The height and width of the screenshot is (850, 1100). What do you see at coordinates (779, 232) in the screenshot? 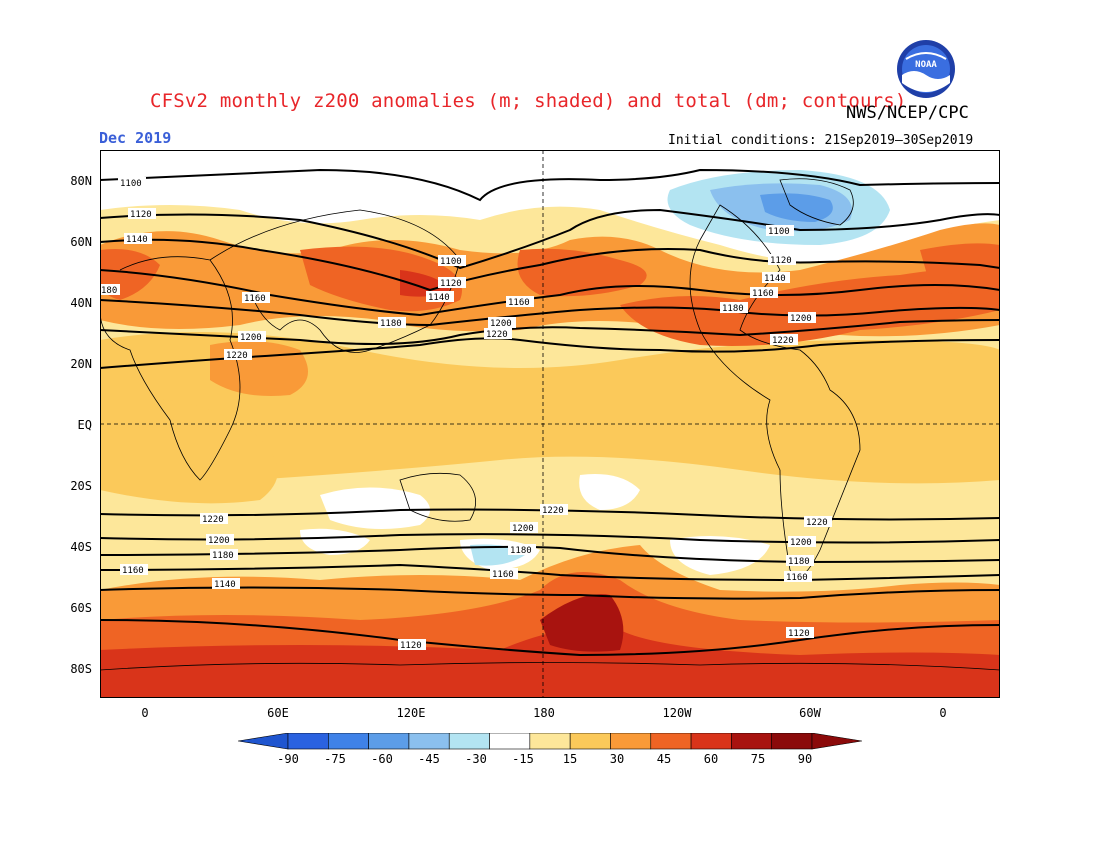
I see `label-1100-c: 1100` at bounding box center [779, 232].